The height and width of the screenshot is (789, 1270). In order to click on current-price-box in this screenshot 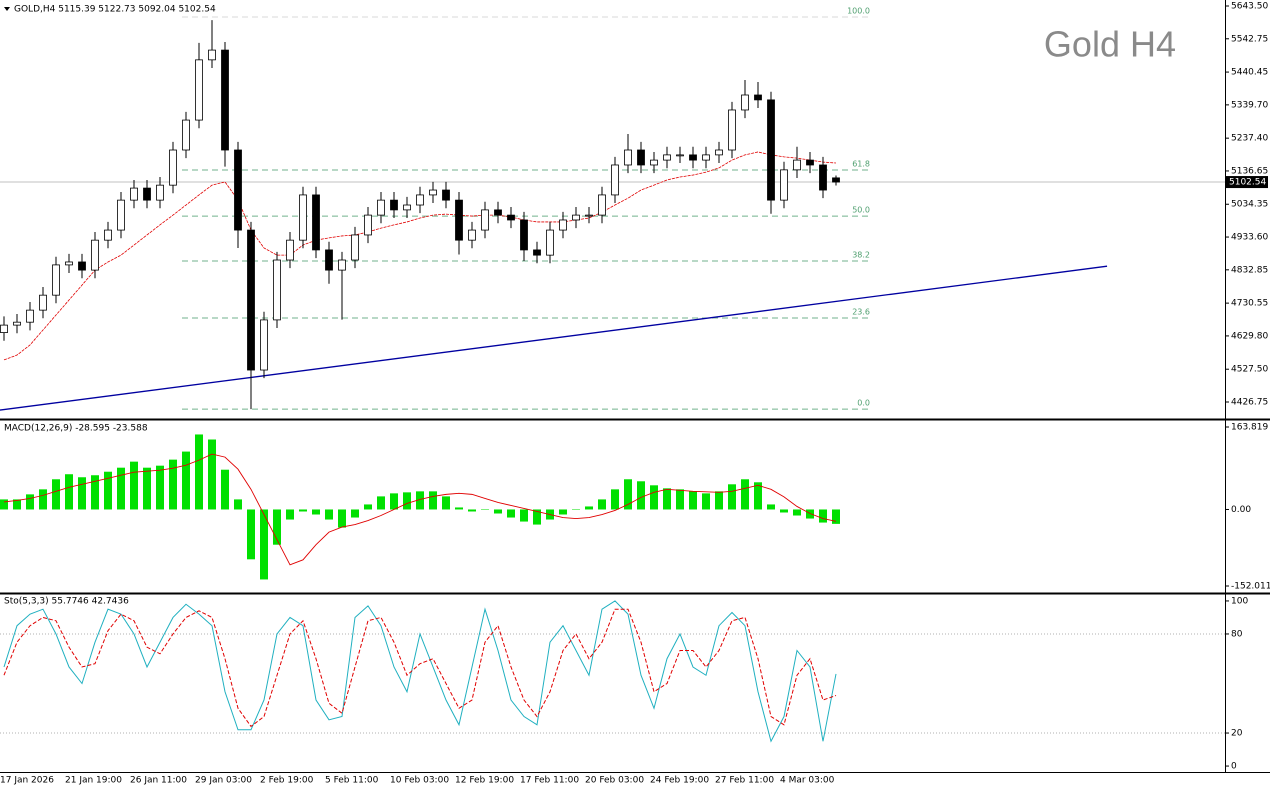, I will do `click(1247, 182)`.